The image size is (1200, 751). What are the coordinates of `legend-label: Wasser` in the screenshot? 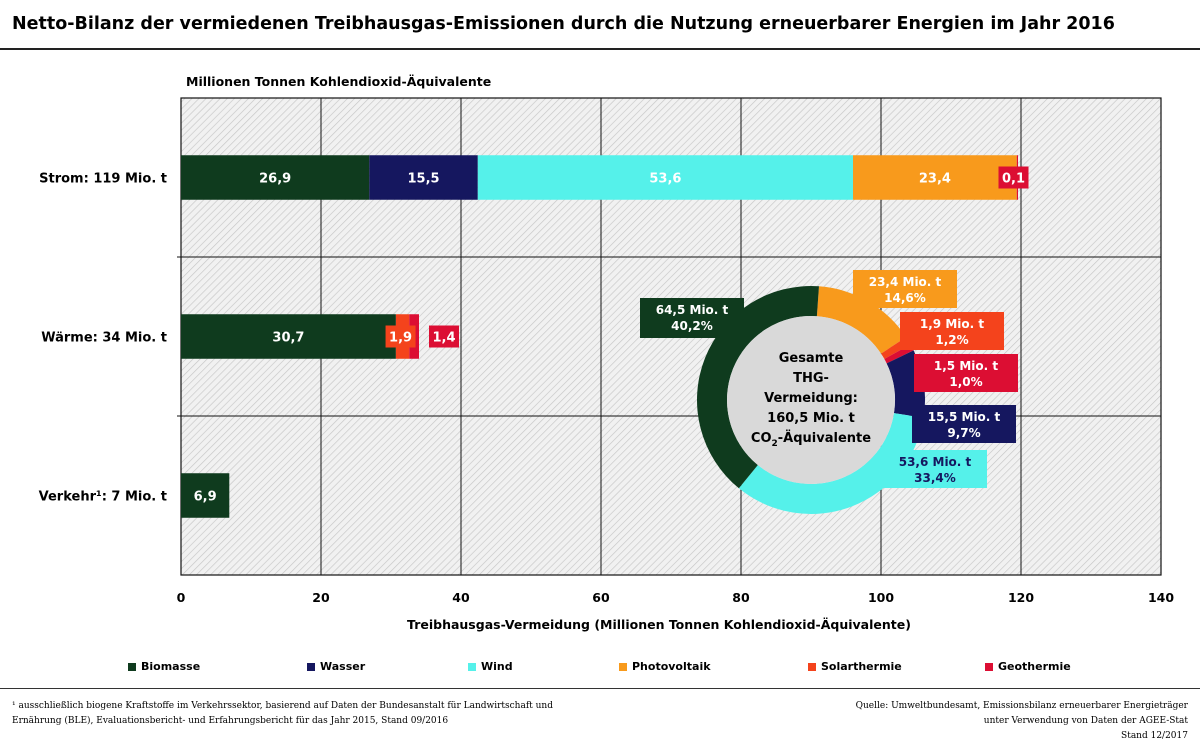 It's located at (343, 666).